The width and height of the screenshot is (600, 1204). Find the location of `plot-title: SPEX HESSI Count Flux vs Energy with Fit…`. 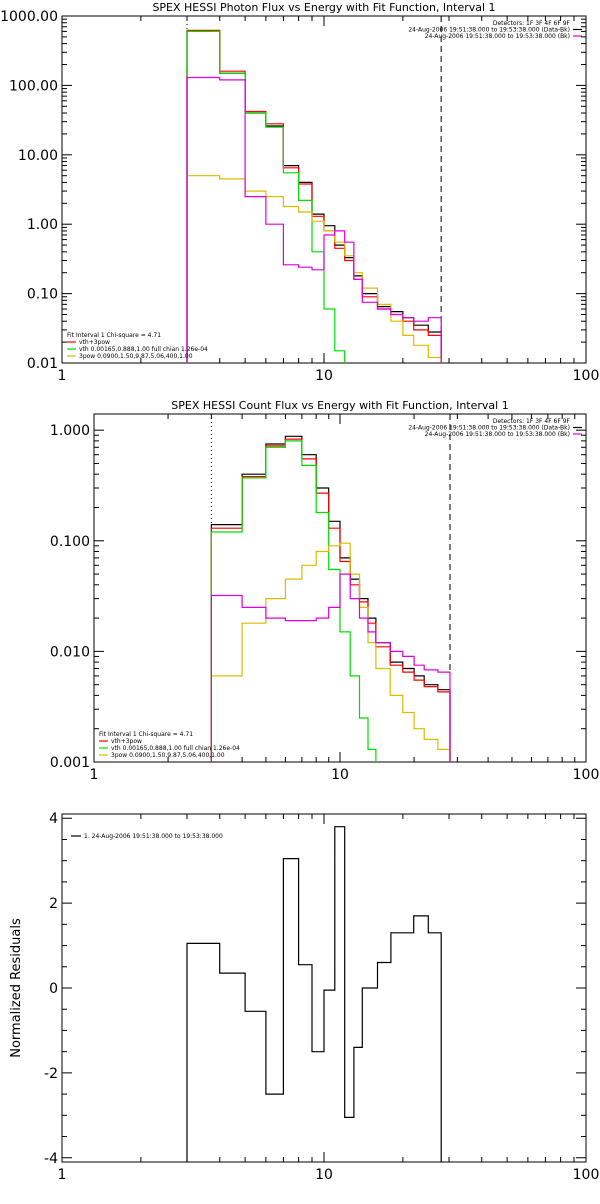

plot-title: SPEX HESSI Count Flux vs Energy with Fit… is located at coordinates (339, 405).